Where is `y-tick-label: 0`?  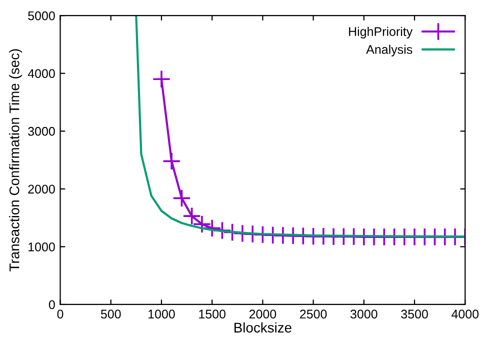
y-tick-label: 0 is located at coordinates (51, 305).